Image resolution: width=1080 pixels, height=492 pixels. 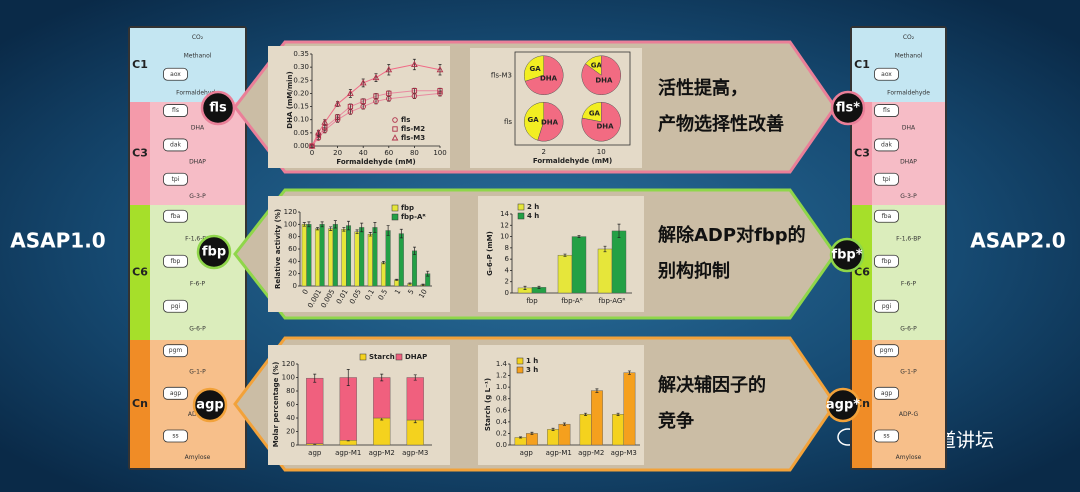 I want to click on x-tick-label: 10, so click(x=422, y=294).